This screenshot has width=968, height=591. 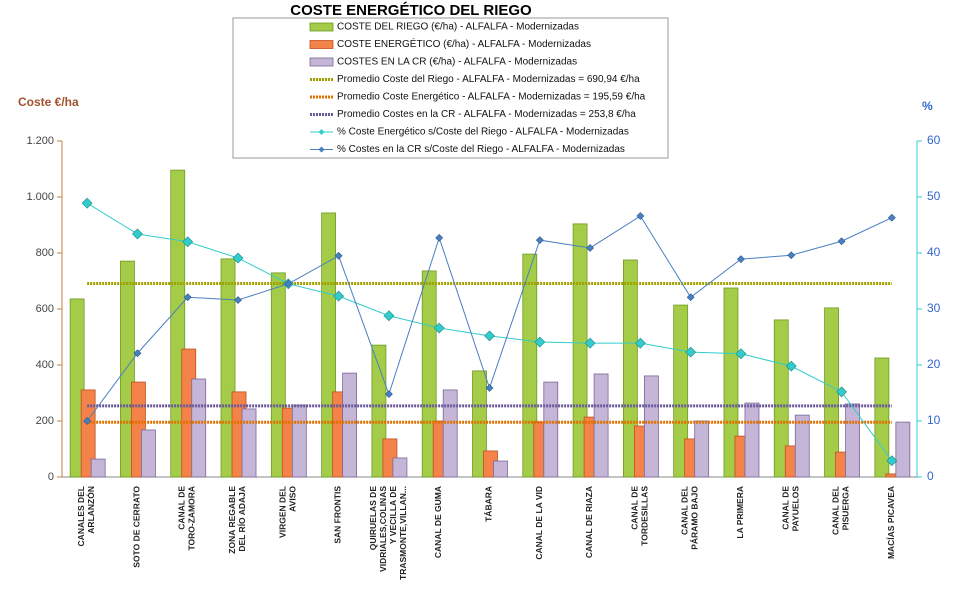 I want to click on x-tick-label-line: ARLANZÓN, so click(x=90, y=510).